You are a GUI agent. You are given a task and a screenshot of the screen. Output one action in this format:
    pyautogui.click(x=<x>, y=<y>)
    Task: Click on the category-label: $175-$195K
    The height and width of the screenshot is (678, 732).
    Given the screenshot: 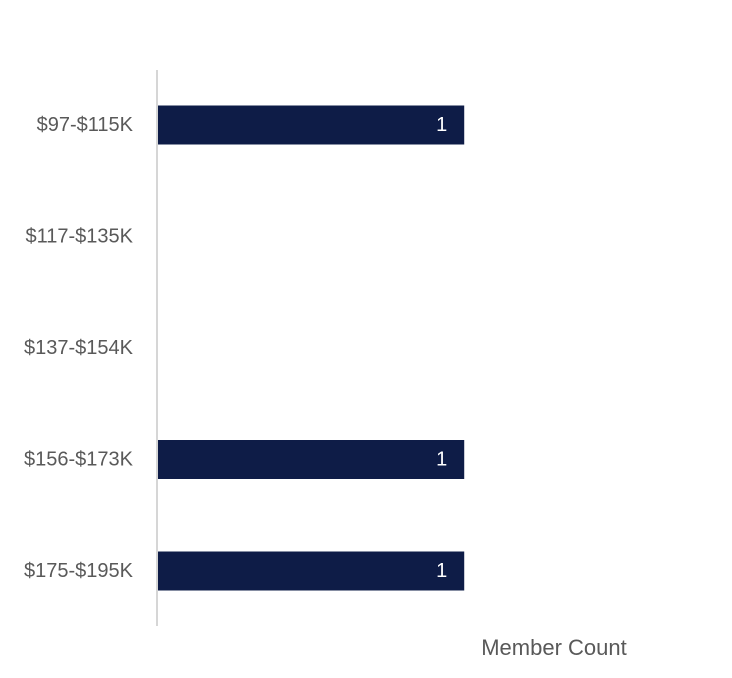 What is the action you would take?
    pyautogui.click(x=79, y=571)
    